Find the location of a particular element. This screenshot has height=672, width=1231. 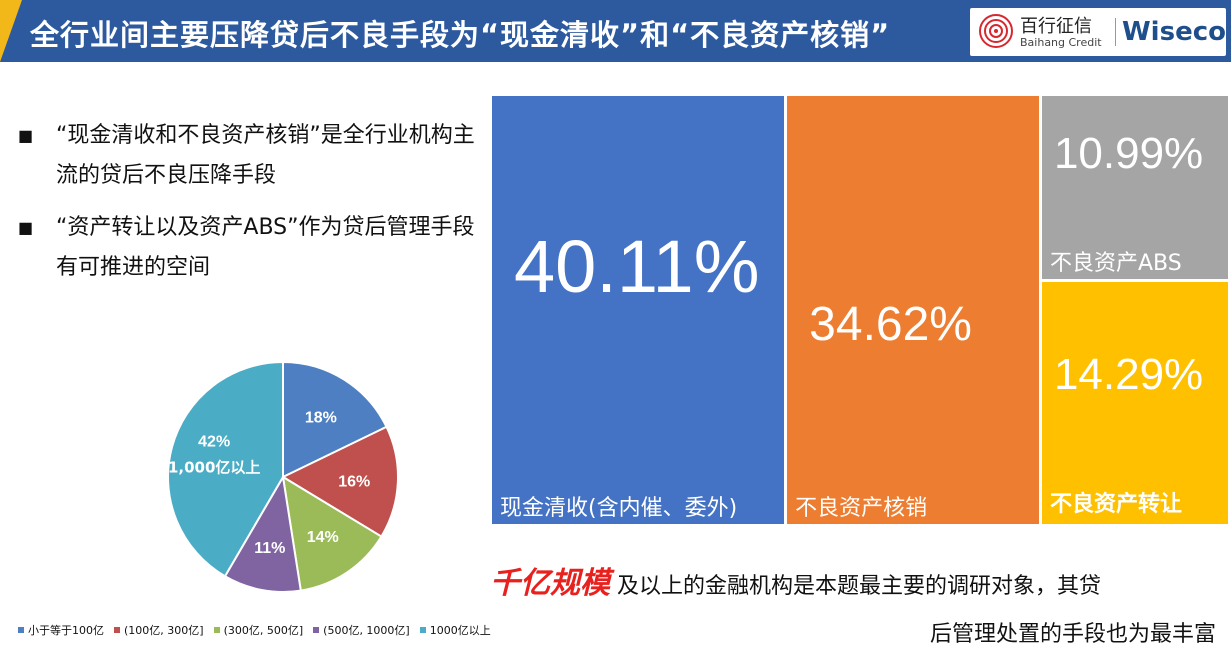

header-accent is located at coordinates (11, 31).